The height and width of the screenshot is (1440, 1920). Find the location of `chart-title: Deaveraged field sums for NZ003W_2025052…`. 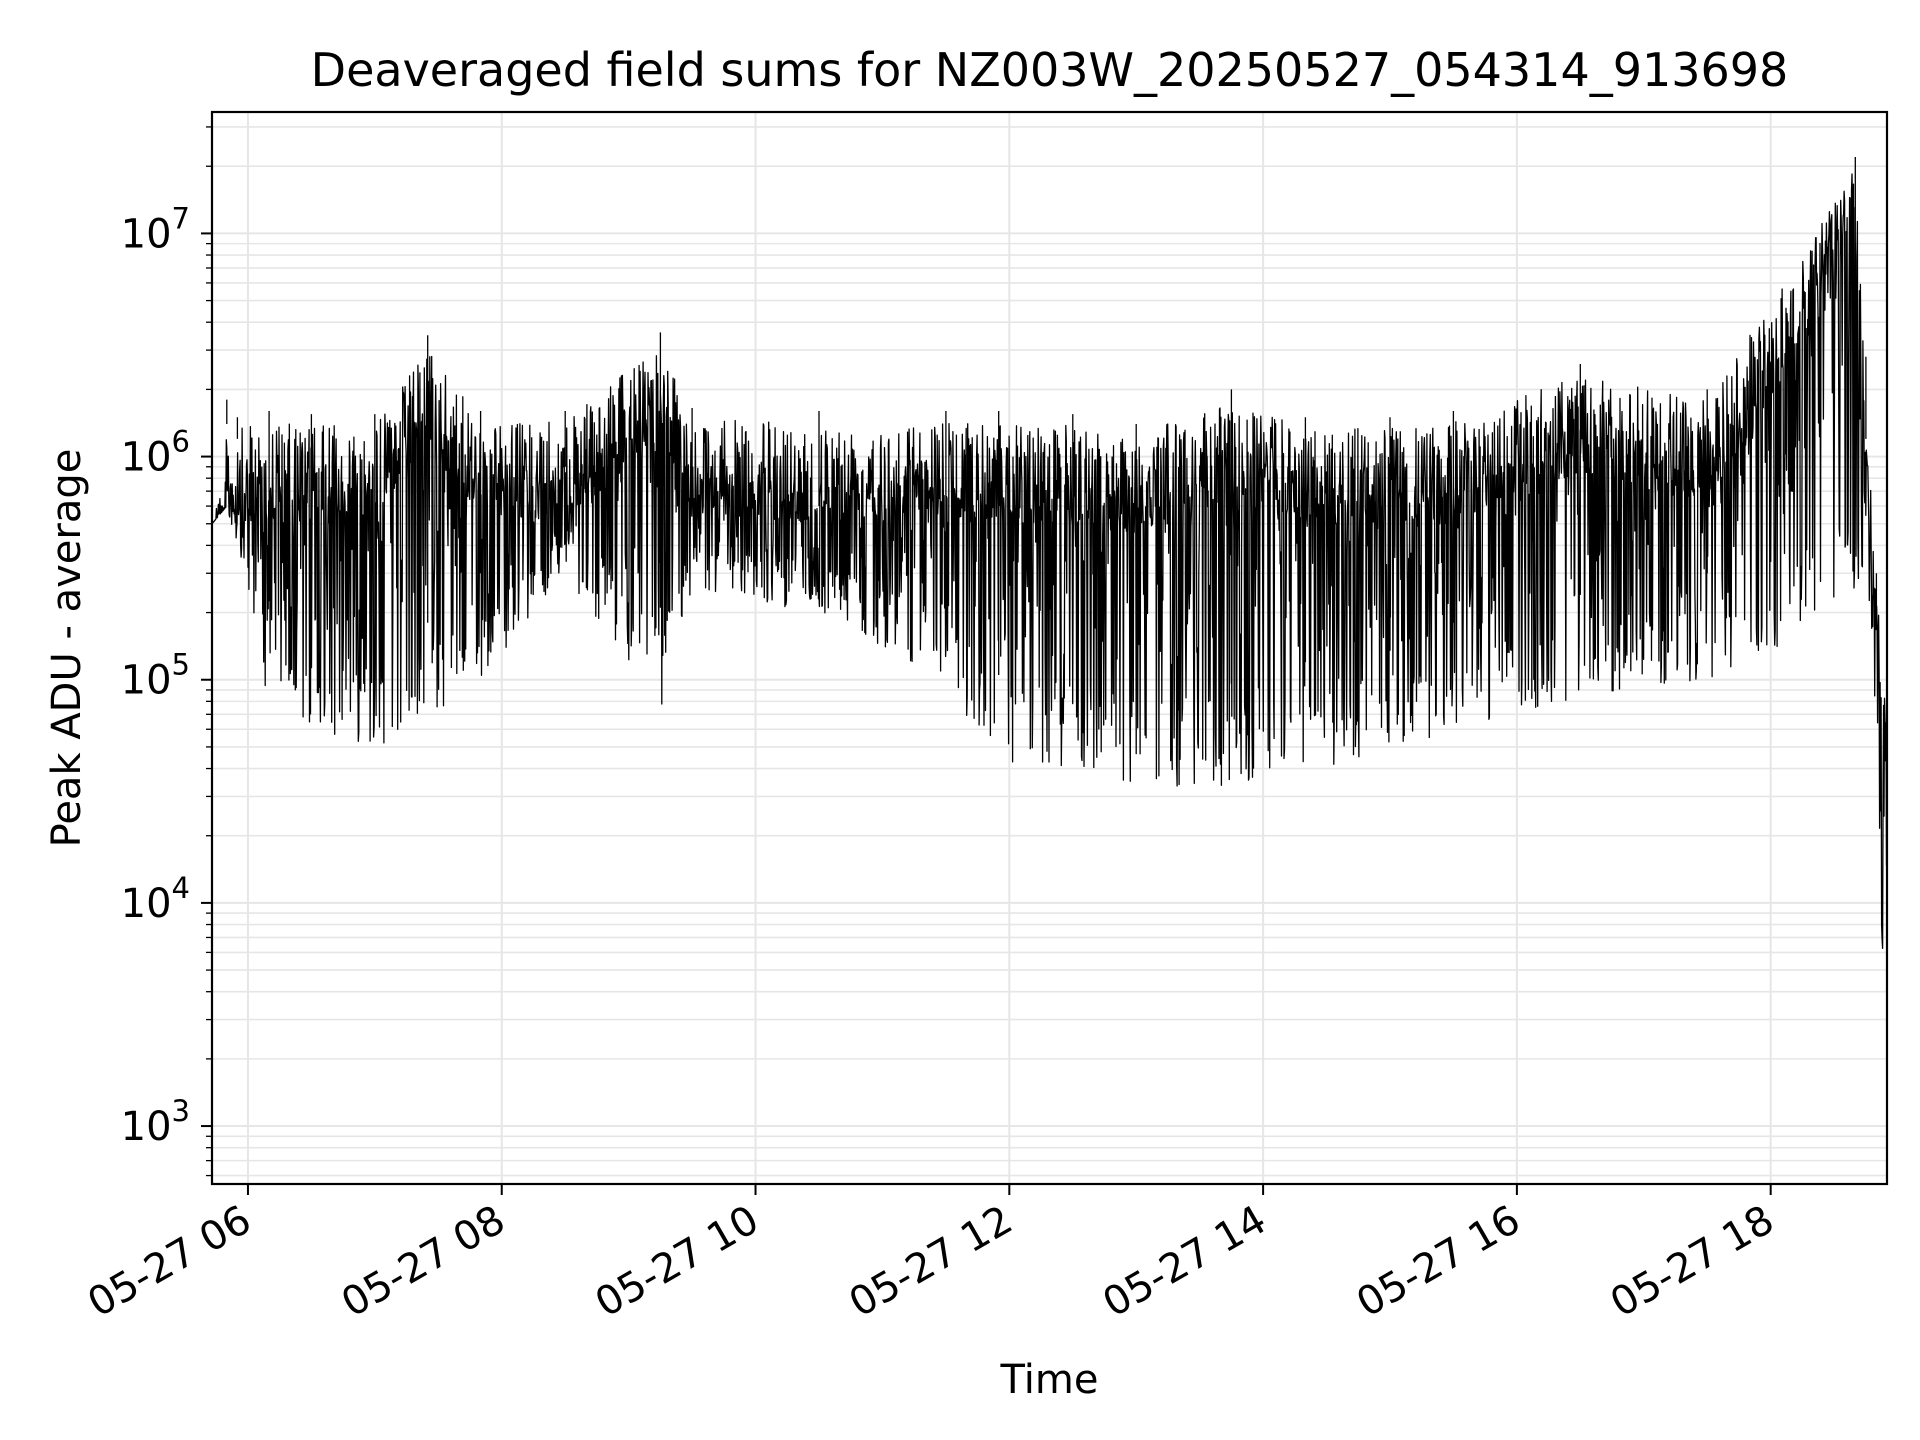

chart-title: Deaveraged field sums for NZ003W_2025052… is located at coordinates (1050, 70).